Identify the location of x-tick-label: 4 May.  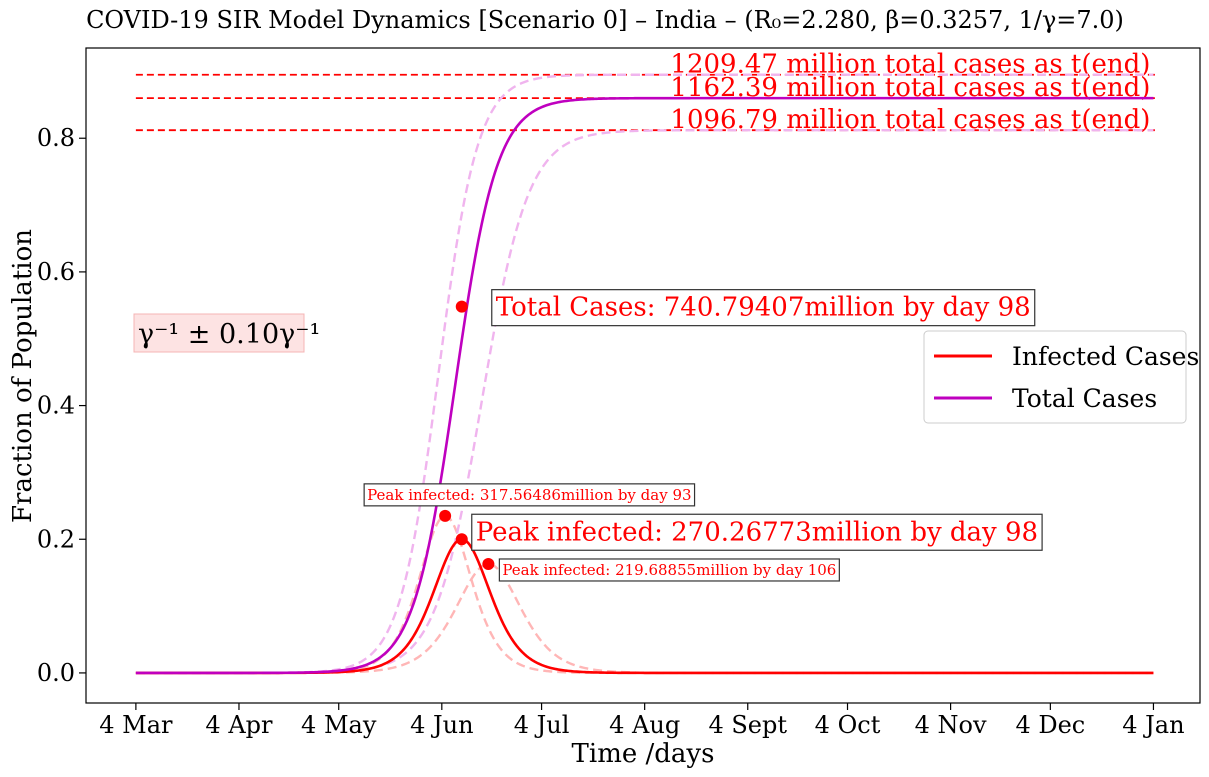
(339, 725).